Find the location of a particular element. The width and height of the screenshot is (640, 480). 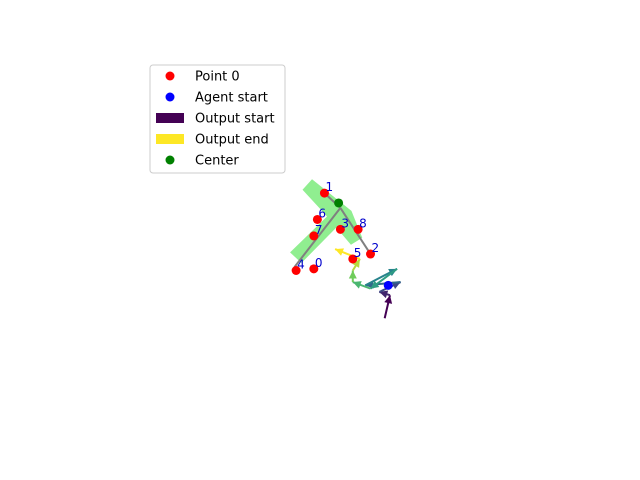

point-label-3: 3 is located at coordinates (345, 223).